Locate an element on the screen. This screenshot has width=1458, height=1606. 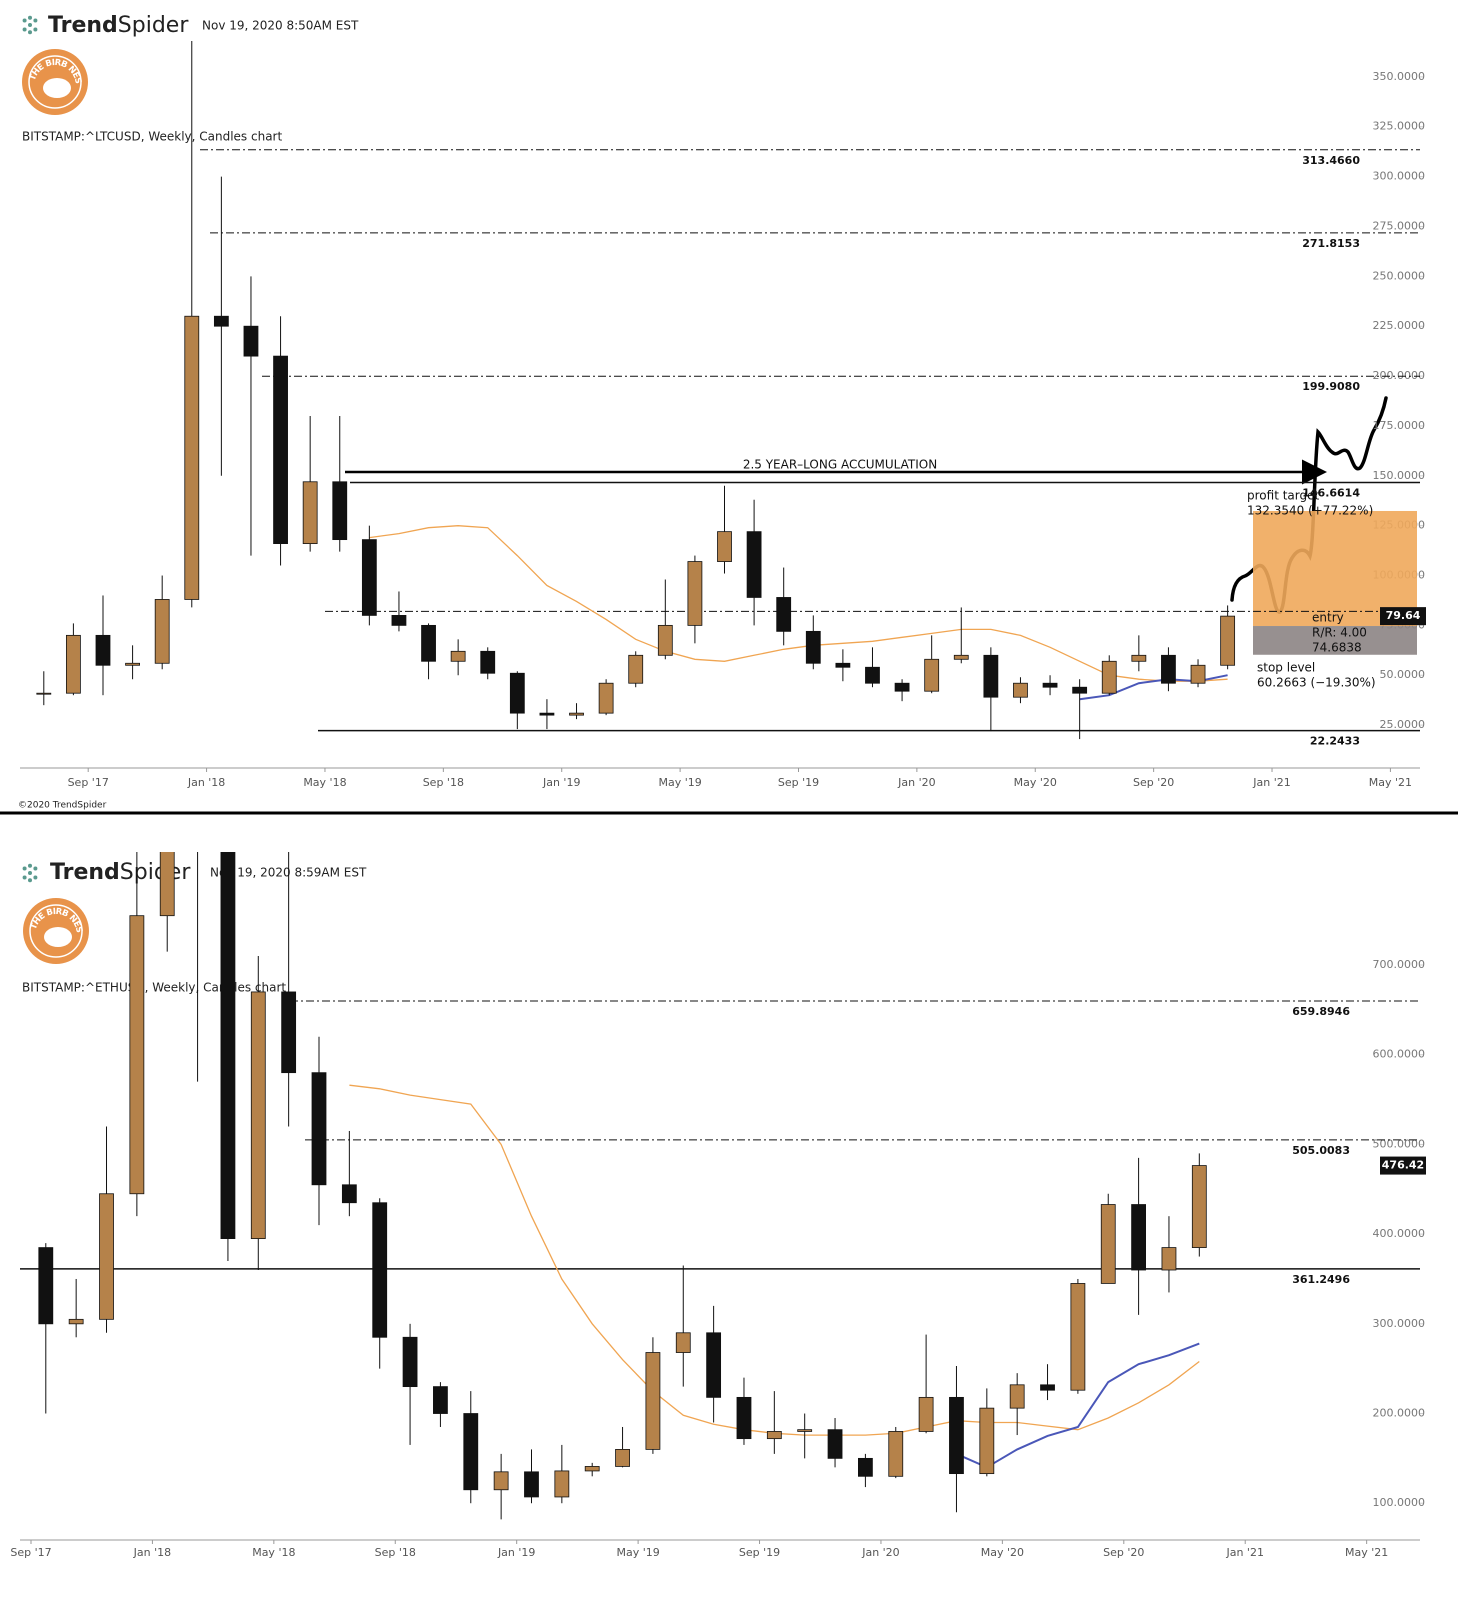
y-tick-label: 225.0000 is located at coordinates (1399, 325).